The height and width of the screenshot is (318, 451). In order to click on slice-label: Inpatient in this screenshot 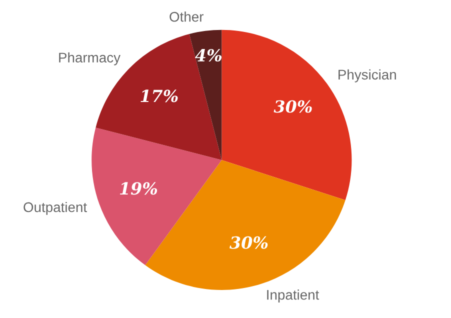, I will do `click(293, 296)`.